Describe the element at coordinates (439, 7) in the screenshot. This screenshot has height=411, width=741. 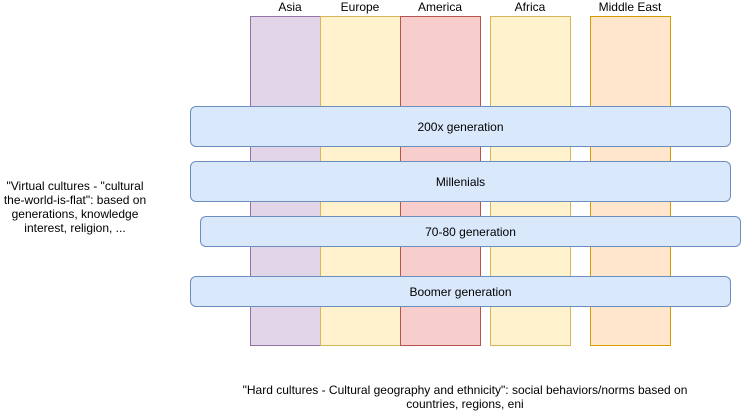
I see `column-label-america: America` at that location.